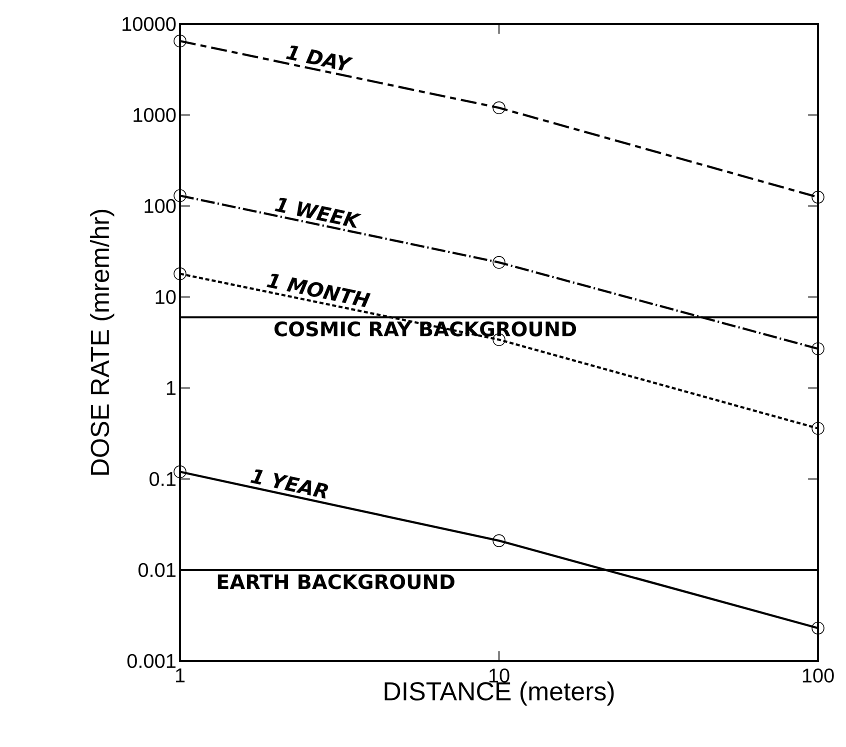 The image size is (846, 747). What do you see at coordinates (818, 675) in the screenshot?
I see `x-tick-label: 100` at bounding box center [818, 675].